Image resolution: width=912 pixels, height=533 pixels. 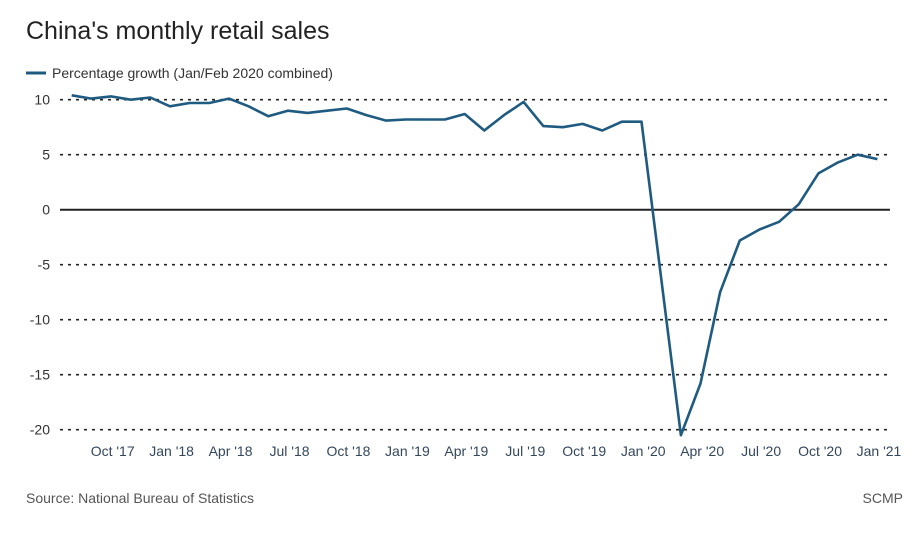 I want to click on x-tick-label: Jul '19, so click(x=525, y=451).